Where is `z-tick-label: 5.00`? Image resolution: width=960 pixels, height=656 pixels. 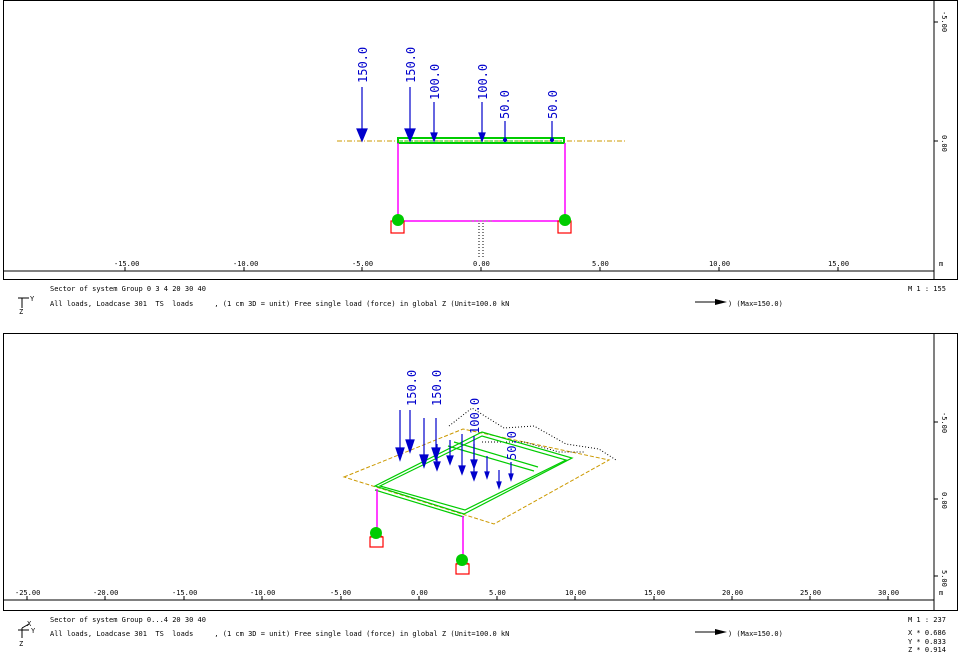
z-tick-label: 5.00 is located at coordinates (944, 578).